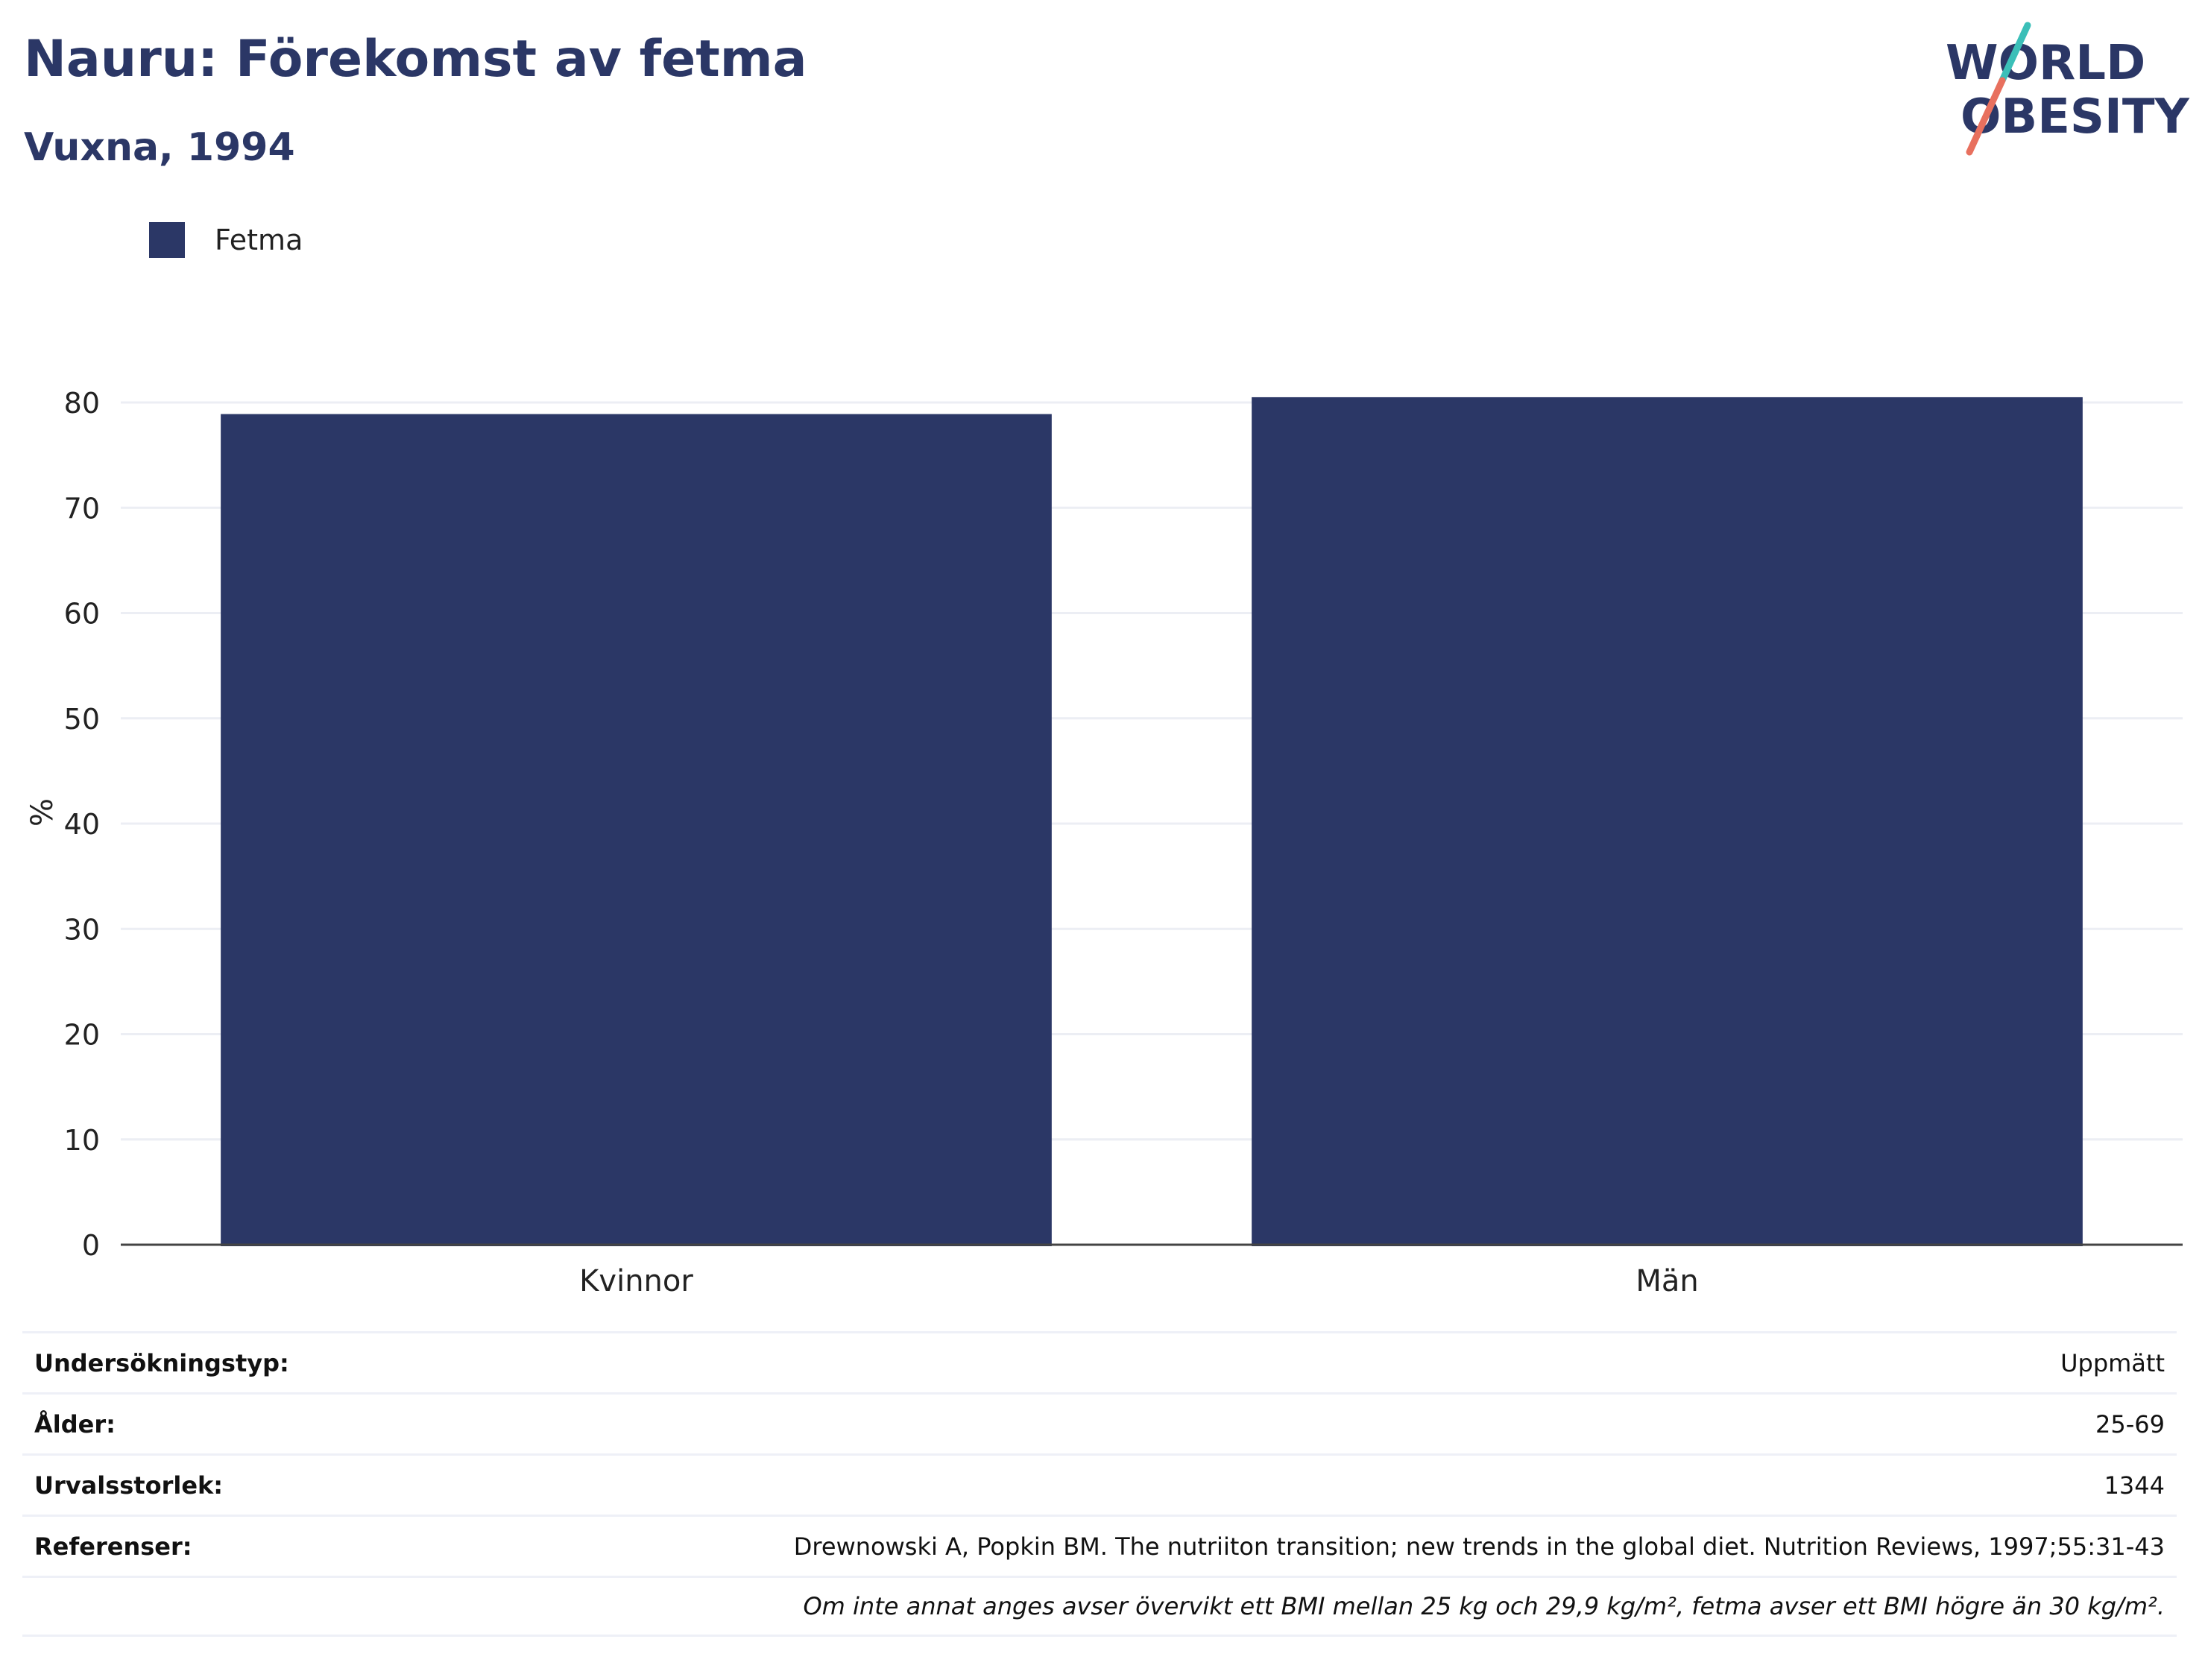 The width and height of the screenshot is (2205, 1680). I want to click on meta-value: 1344, so click(2134, 1485).